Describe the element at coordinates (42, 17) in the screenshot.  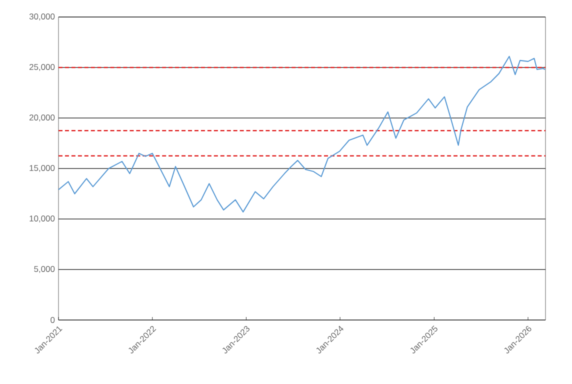
I see `y-tick-label: 30,000` at that location.